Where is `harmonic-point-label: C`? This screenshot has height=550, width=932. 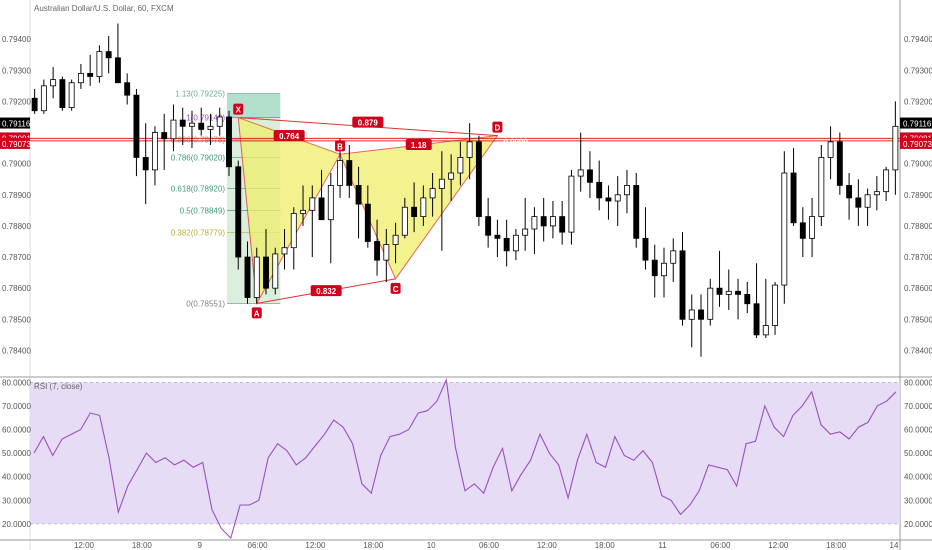 harmonic-point-label: C is located at coordinates (396, 289).